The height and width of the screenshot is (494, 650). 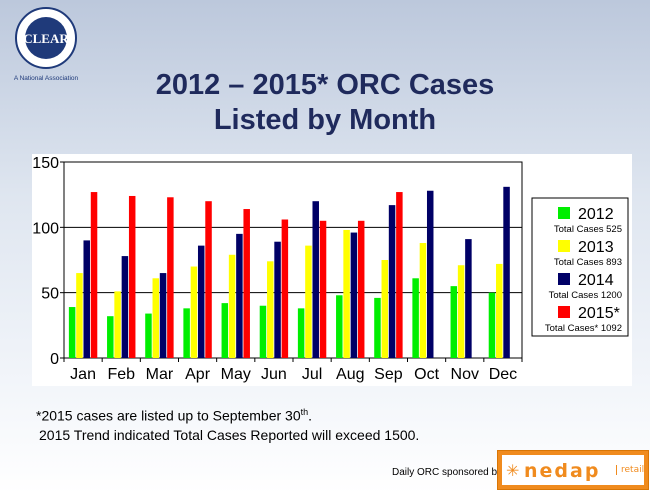 I want to click on x-tick-label: Jan, so click(x=83, y=374).